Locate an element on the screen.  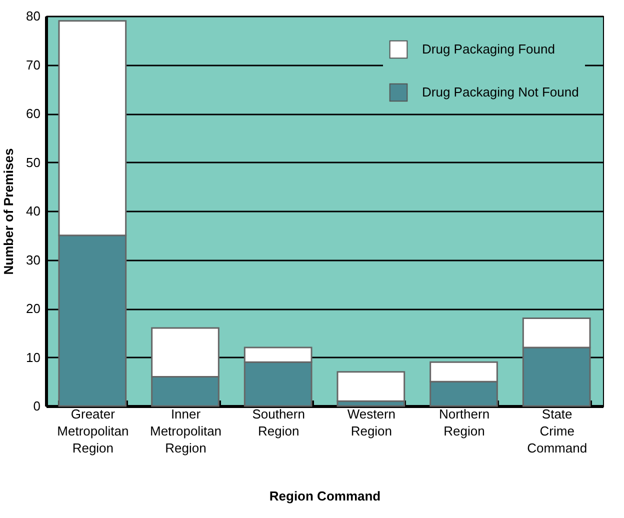
y-tick-label: 60 is located at coordinates (33, 113).